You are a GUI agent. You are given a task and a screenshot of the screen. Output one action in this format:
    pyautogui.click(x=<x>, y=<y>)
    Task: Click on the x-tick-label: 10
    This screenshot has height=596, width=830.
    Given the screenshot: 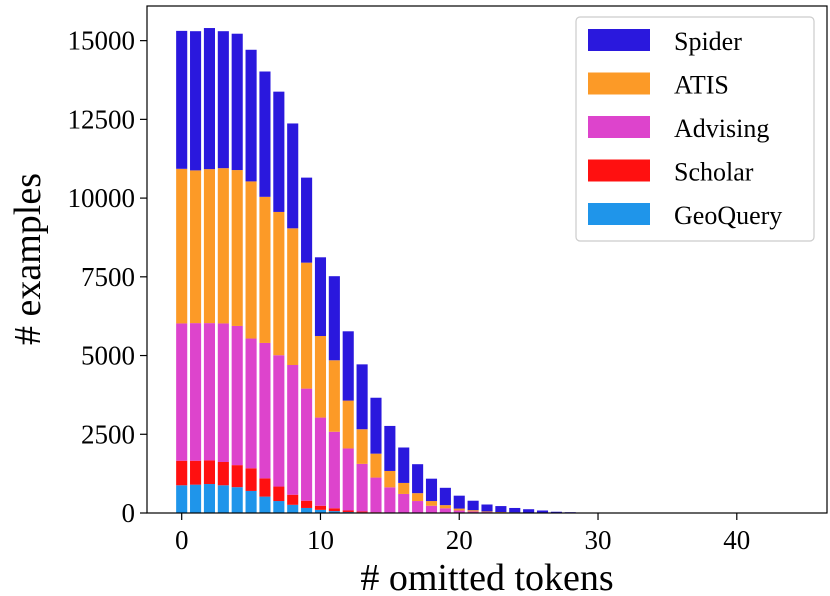 What is the action you would take?
    pyautogui.click(x=320, y=540)
    